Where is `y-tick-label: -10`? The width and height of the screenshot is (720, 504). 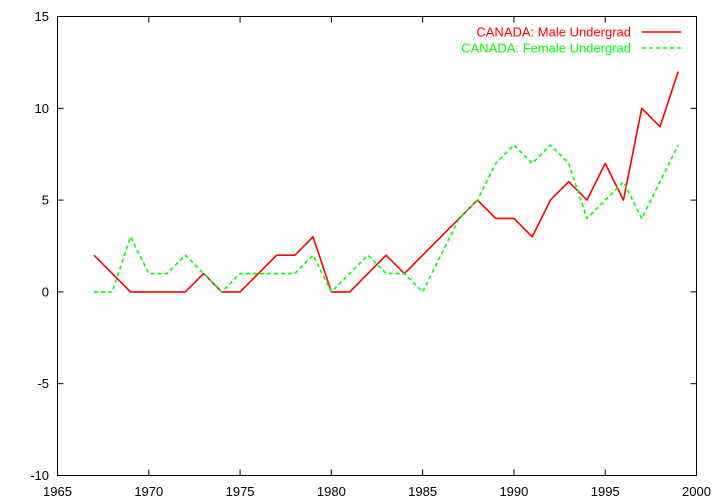 y-tick-label: -10 is located at coordinates (39, 475).